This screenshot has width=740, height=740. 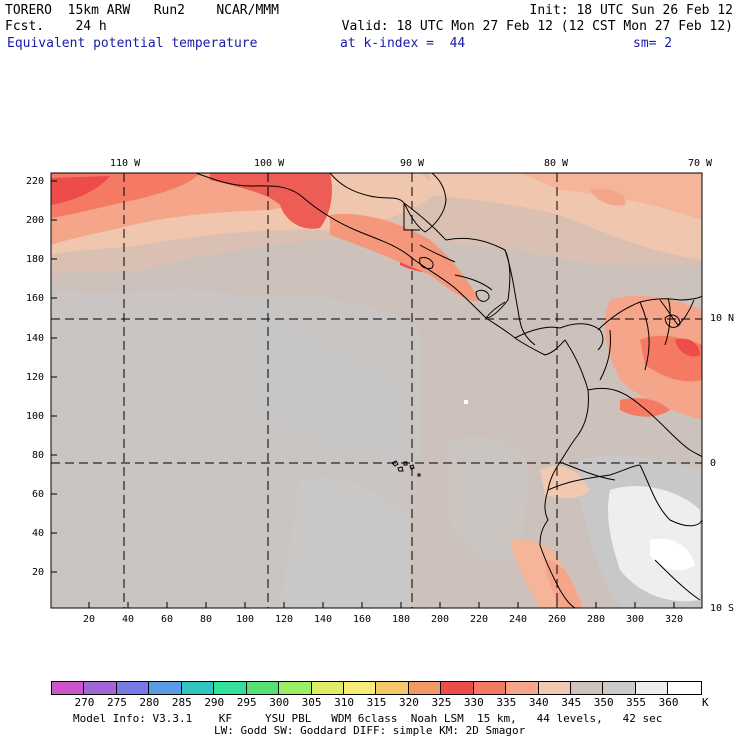 What do you see at coordinates (401, 619) in the screenshot?
I see `x-tick-label: 180` at bounding box center [401, 619].